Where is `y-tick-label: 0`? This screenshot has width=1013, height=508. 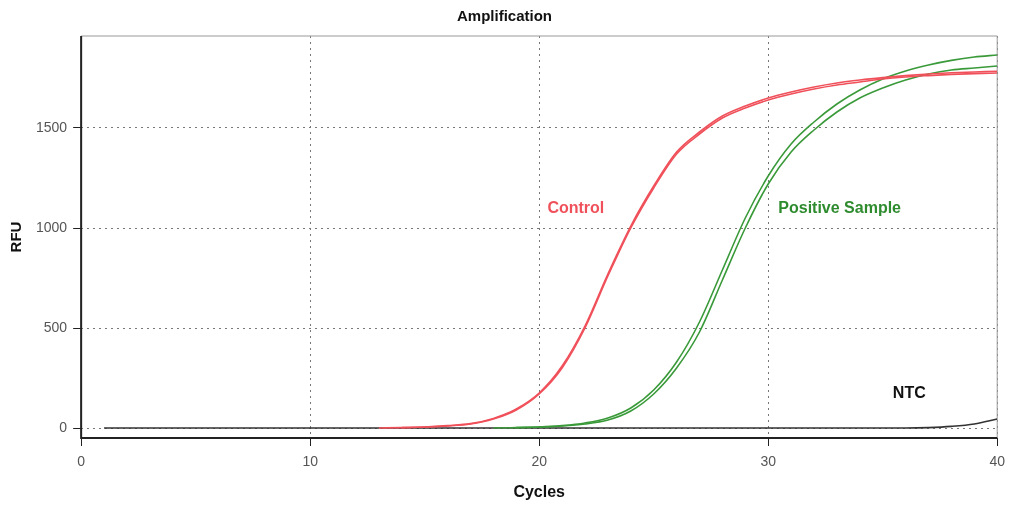 y-tick-label: 0 is located at coordinates (63, 426).